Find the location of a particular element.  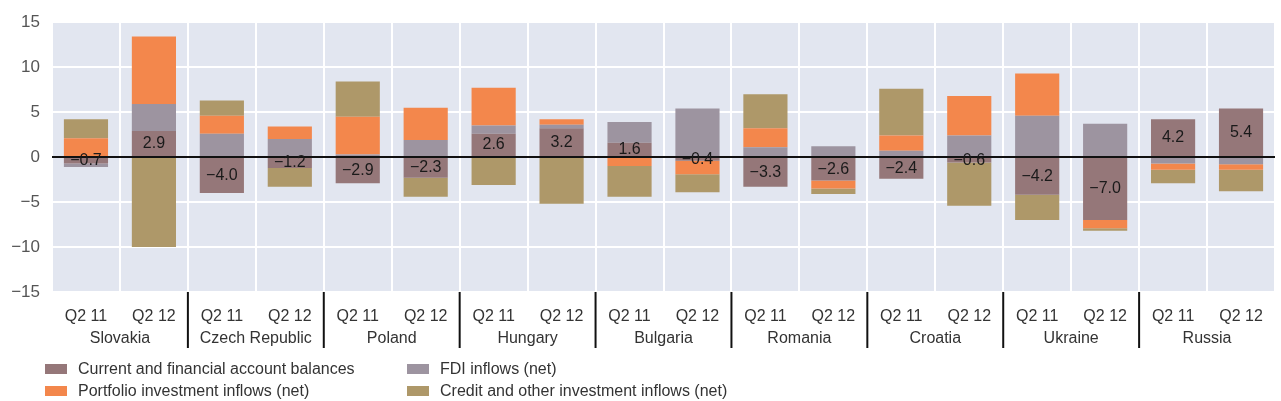

data-label: 4.2 is located at coordinates (1173, 137).